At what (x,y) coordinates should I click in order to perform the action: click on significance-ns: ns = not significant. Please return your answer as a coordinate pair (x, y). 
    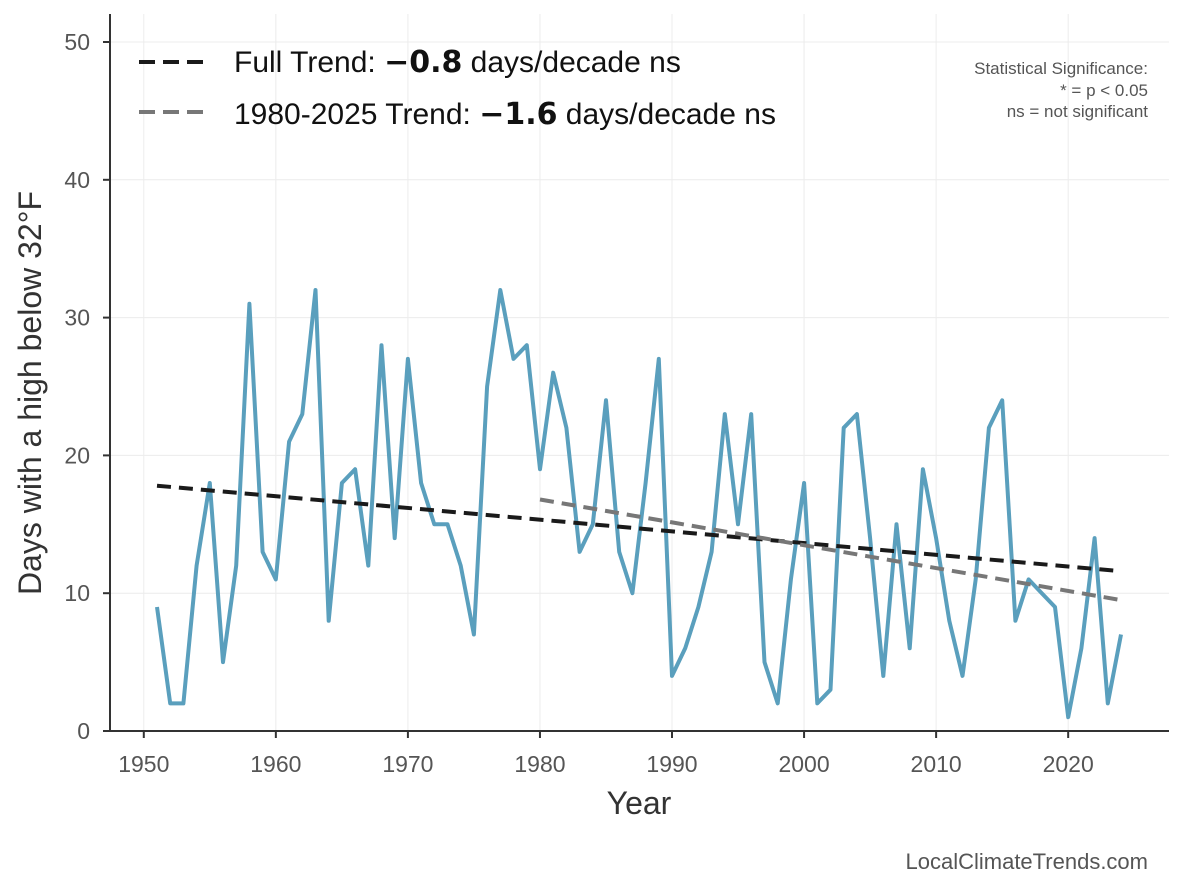
    Looking at the image, I should click on (1078, 111).